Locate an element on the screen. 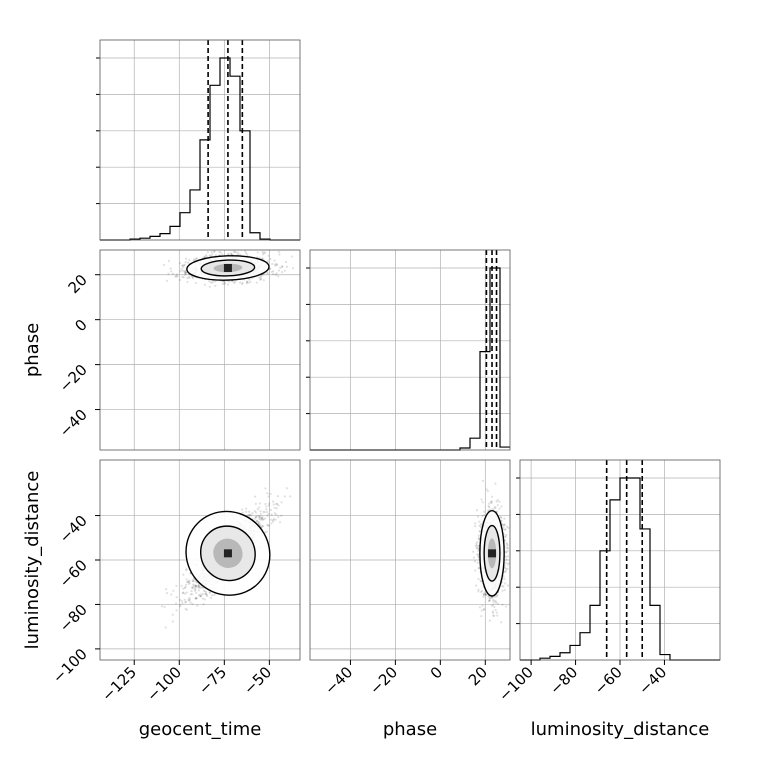 This screenshot has width=760, height=760. scatter-phase-vs-luminosity-distance-border is located at coordinates (410, 560).